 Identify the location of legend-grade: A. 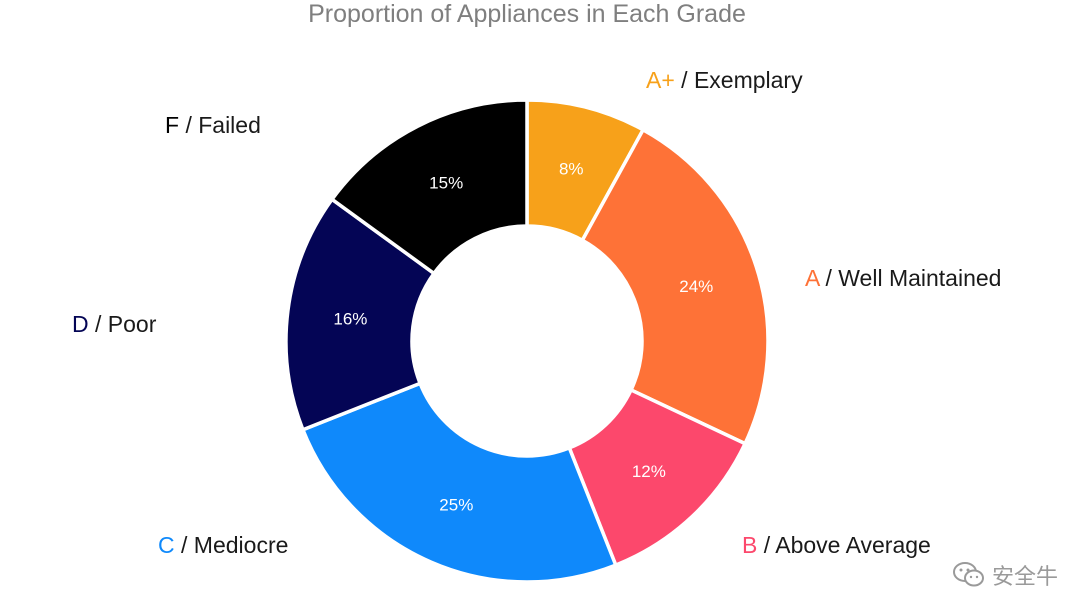
(813, 278).